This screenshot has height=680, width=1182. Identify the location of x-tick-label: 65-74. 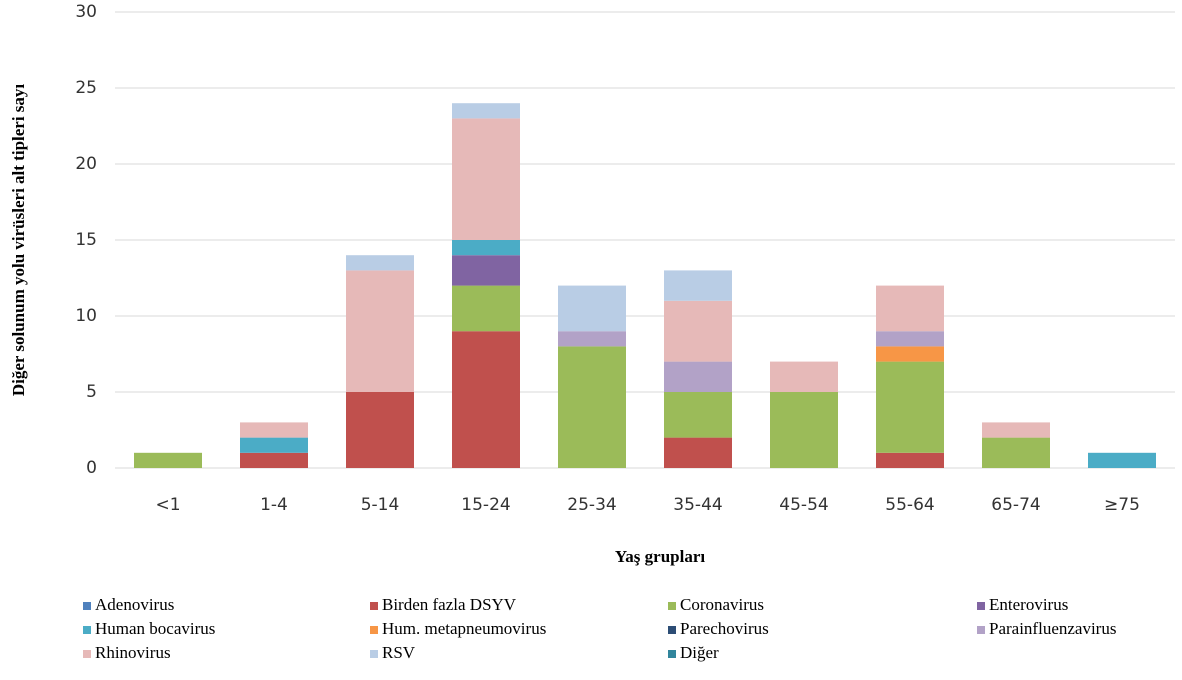
(1015, 505).